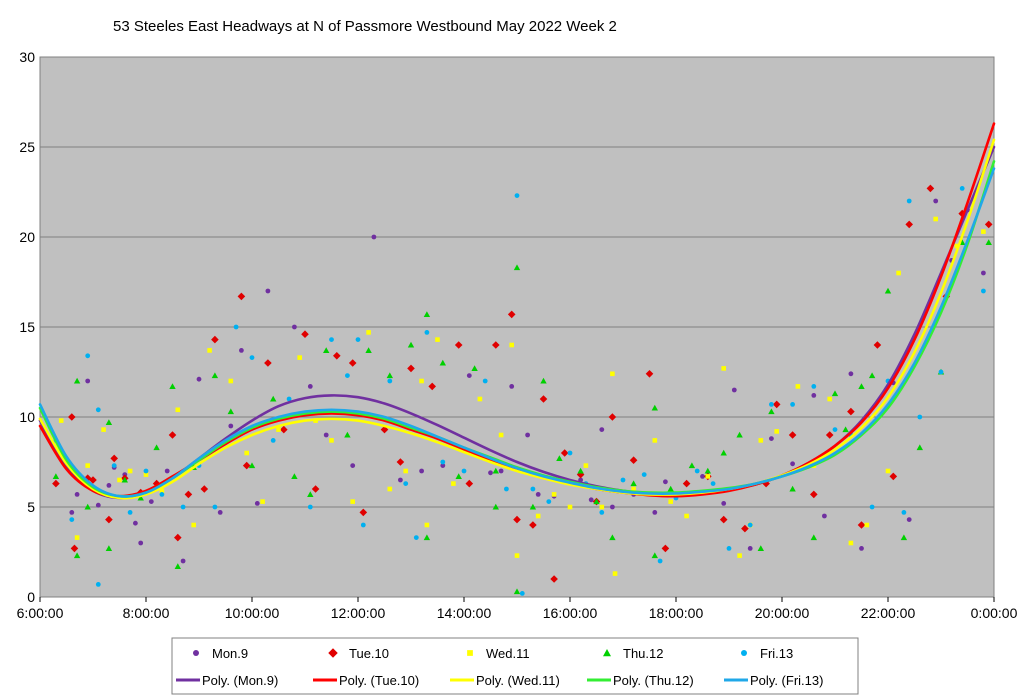 The image size is (1024, 697). I want to click on x-tick-label: 16:00:00, so click(570, 613).